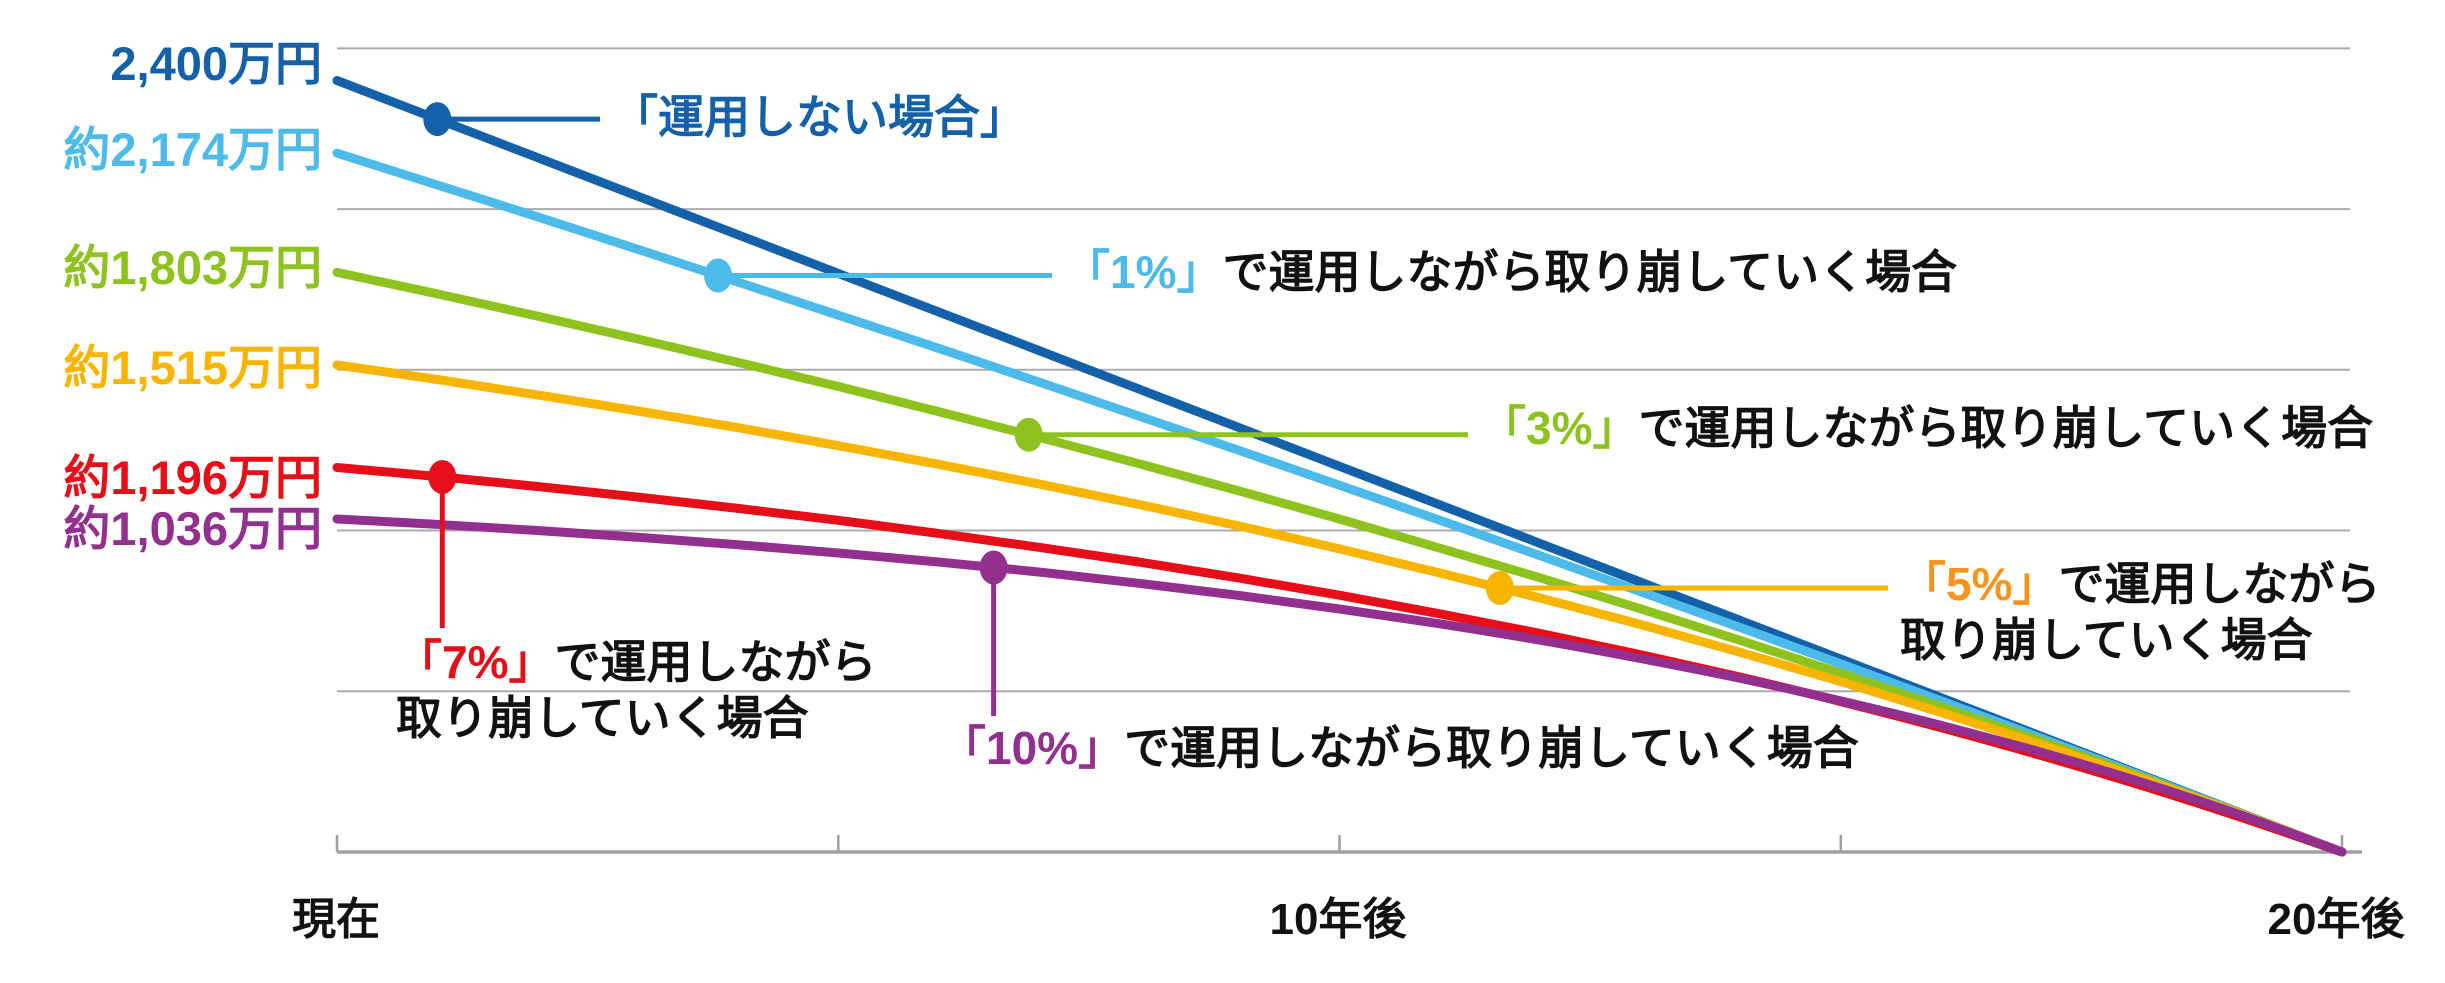  What do you see at coordinates (993, 567) in the screenshot?
I see `series-marker-10pct` at bounding box center [993, 567].